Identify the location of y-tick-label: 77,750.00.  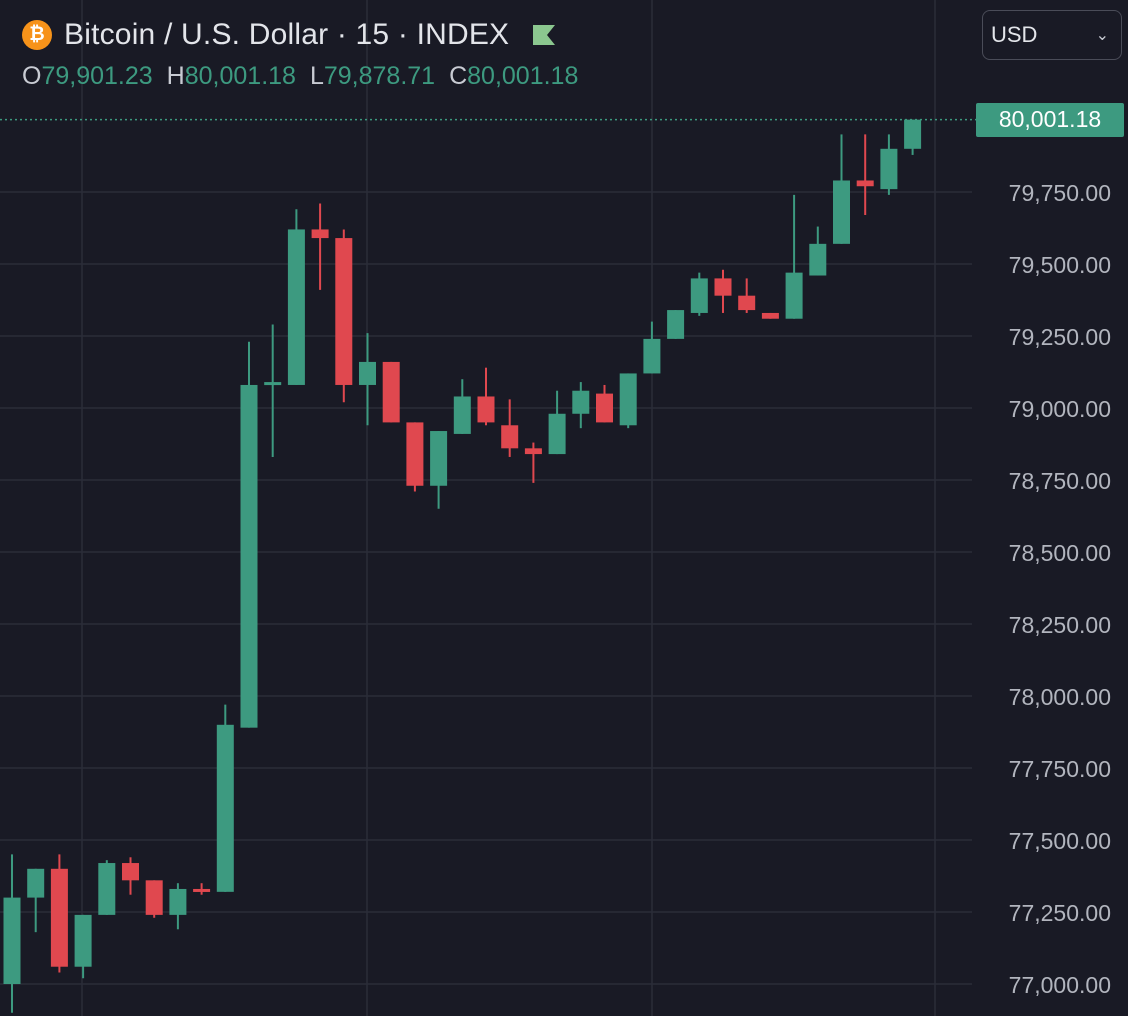
(1060, 769).